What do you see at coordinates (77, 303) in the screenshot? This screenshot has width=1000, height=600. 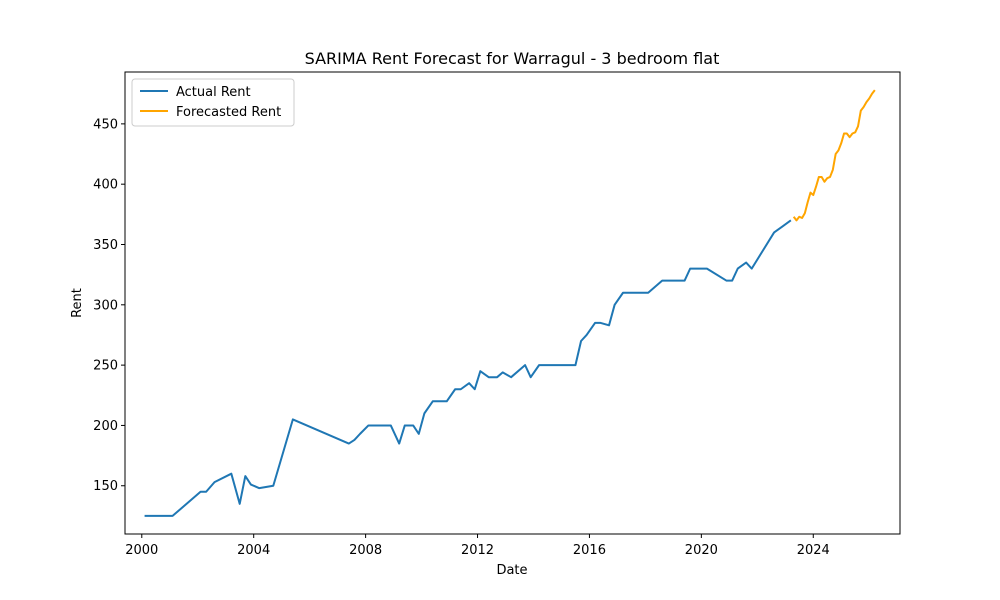 I see `y-axis-label: Rent` at bounding box center [77, 303].